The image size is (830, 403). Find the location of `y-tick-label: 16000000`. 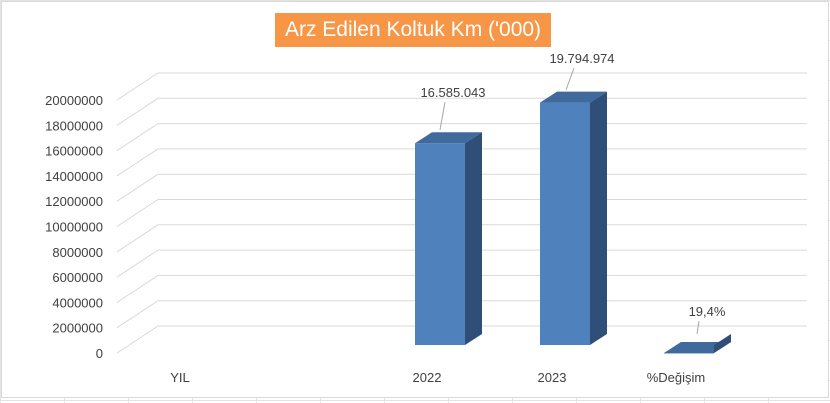

y-tick-label: 16000000 is located at coordinates (74, 151).